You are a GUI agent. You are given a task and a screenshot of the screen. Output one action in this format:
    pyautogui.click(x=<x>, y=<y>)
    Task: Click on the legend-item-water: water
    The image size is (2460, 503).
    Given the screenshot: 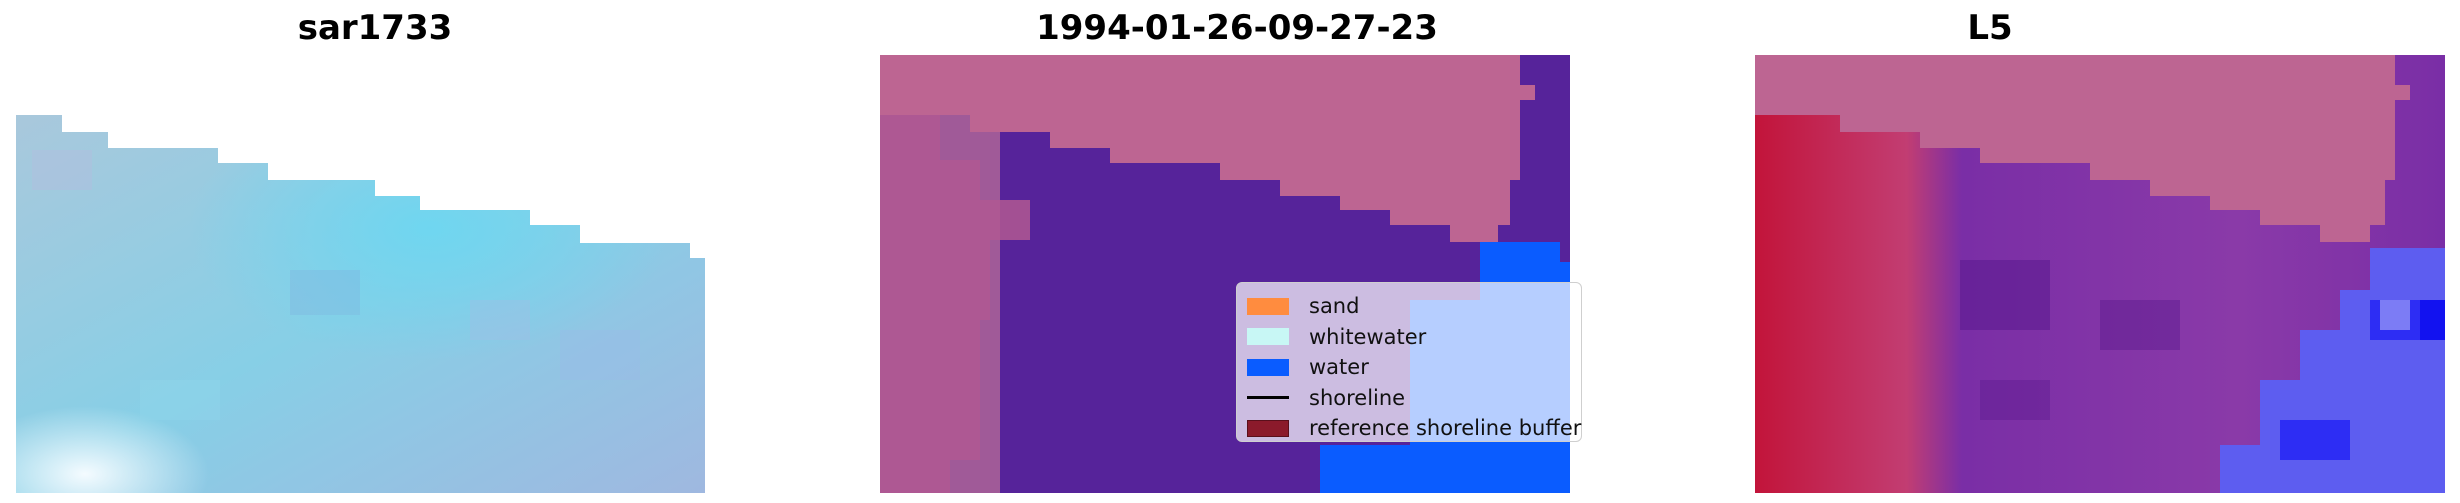 What is the action you would take?
    pyautogui.click(x=1409, y=367)
    